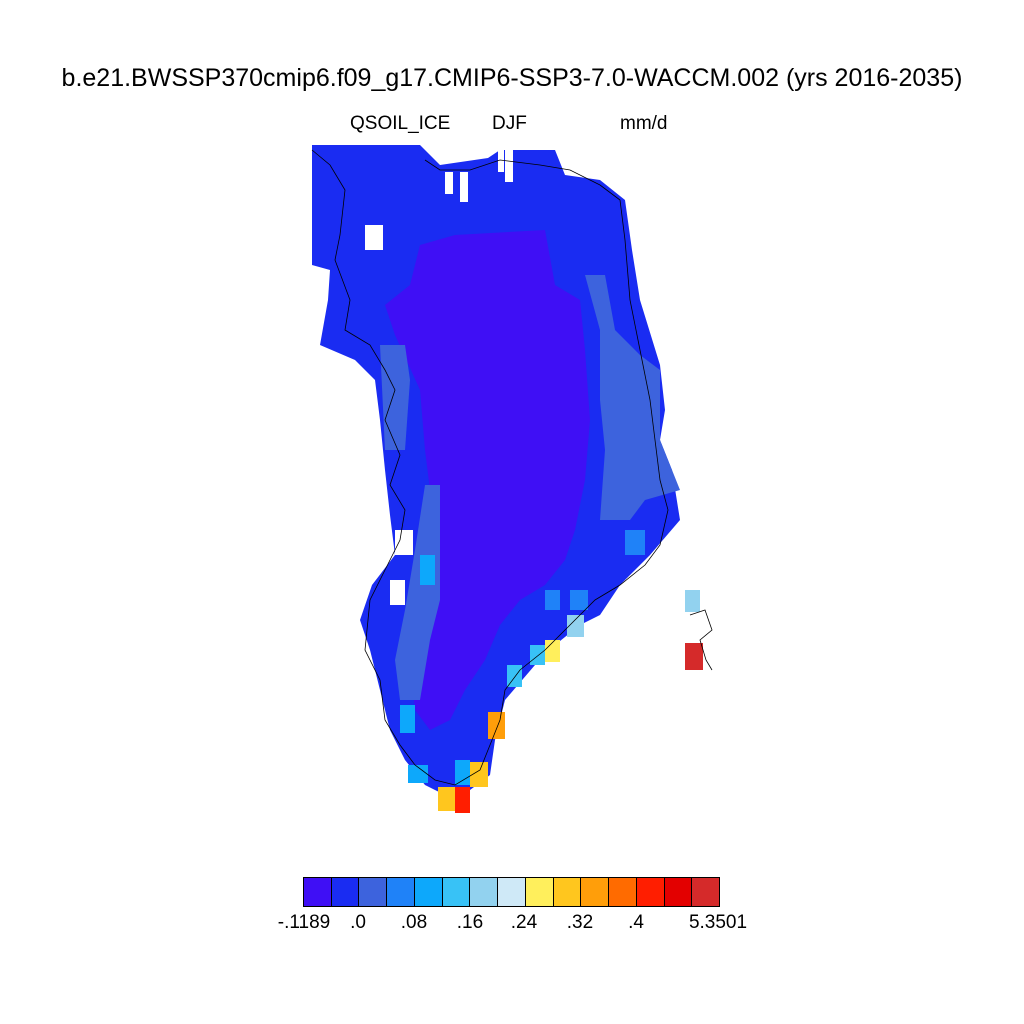  What do you see at coordinates (414, 922) in the screenshot?
I see `colorbar-tick-label: .08` at bounding box center [414, 922].